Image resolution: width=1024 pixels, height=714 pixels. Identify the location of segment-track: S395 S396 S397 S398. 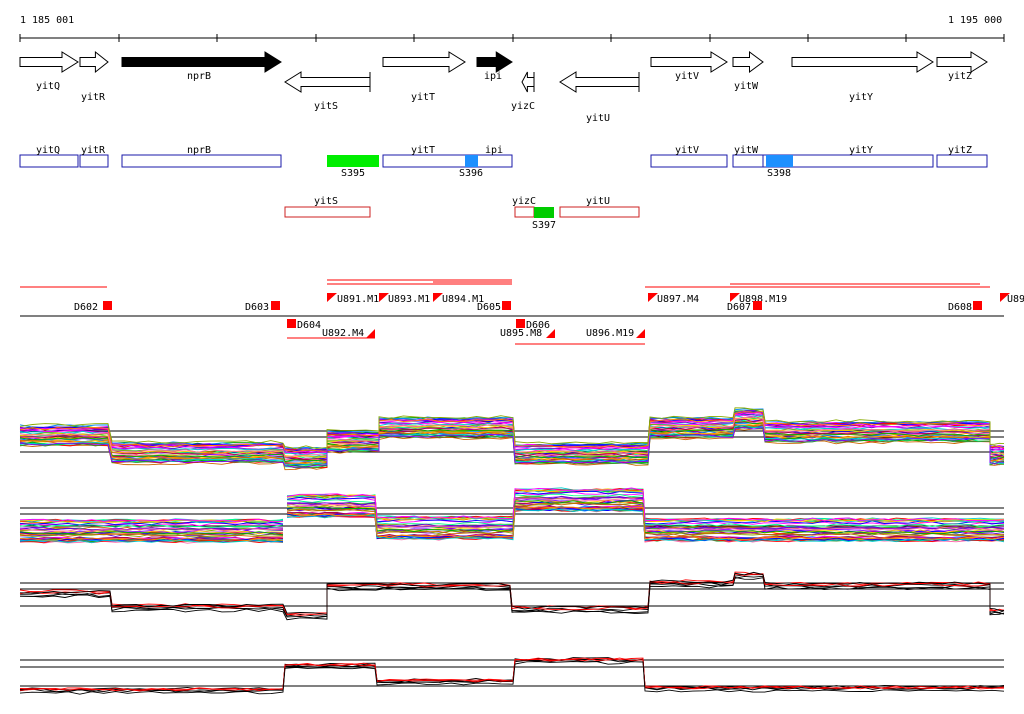
(560, 193).